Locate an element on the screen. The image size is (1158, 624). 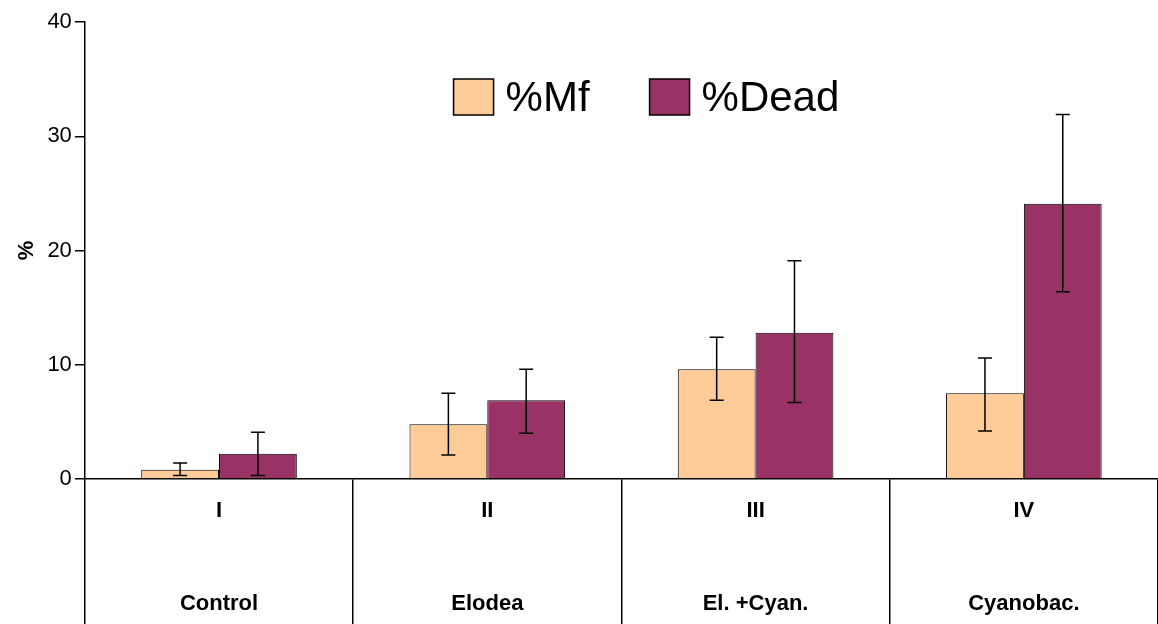
category-label: II Elodea is located at coordinates (487, 556).